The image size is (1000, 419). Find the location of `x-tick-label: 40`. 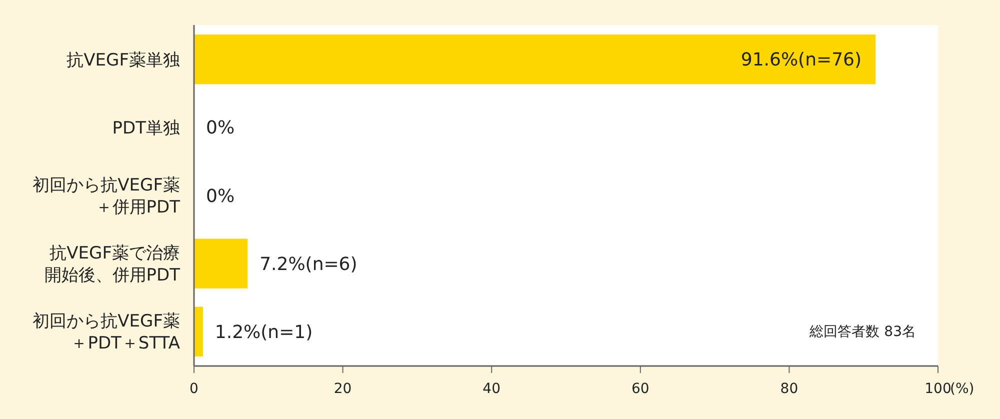

x-tick-label: 40 is located at coordinates (491, 389).